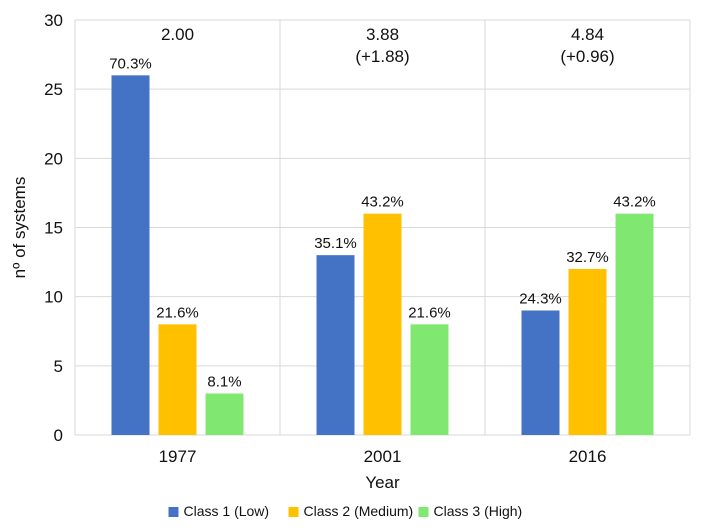  What do you see at coordinates (53, 297) in the screenshot?
I see `y-tick-label: 10` at bounding box center [53, 297].